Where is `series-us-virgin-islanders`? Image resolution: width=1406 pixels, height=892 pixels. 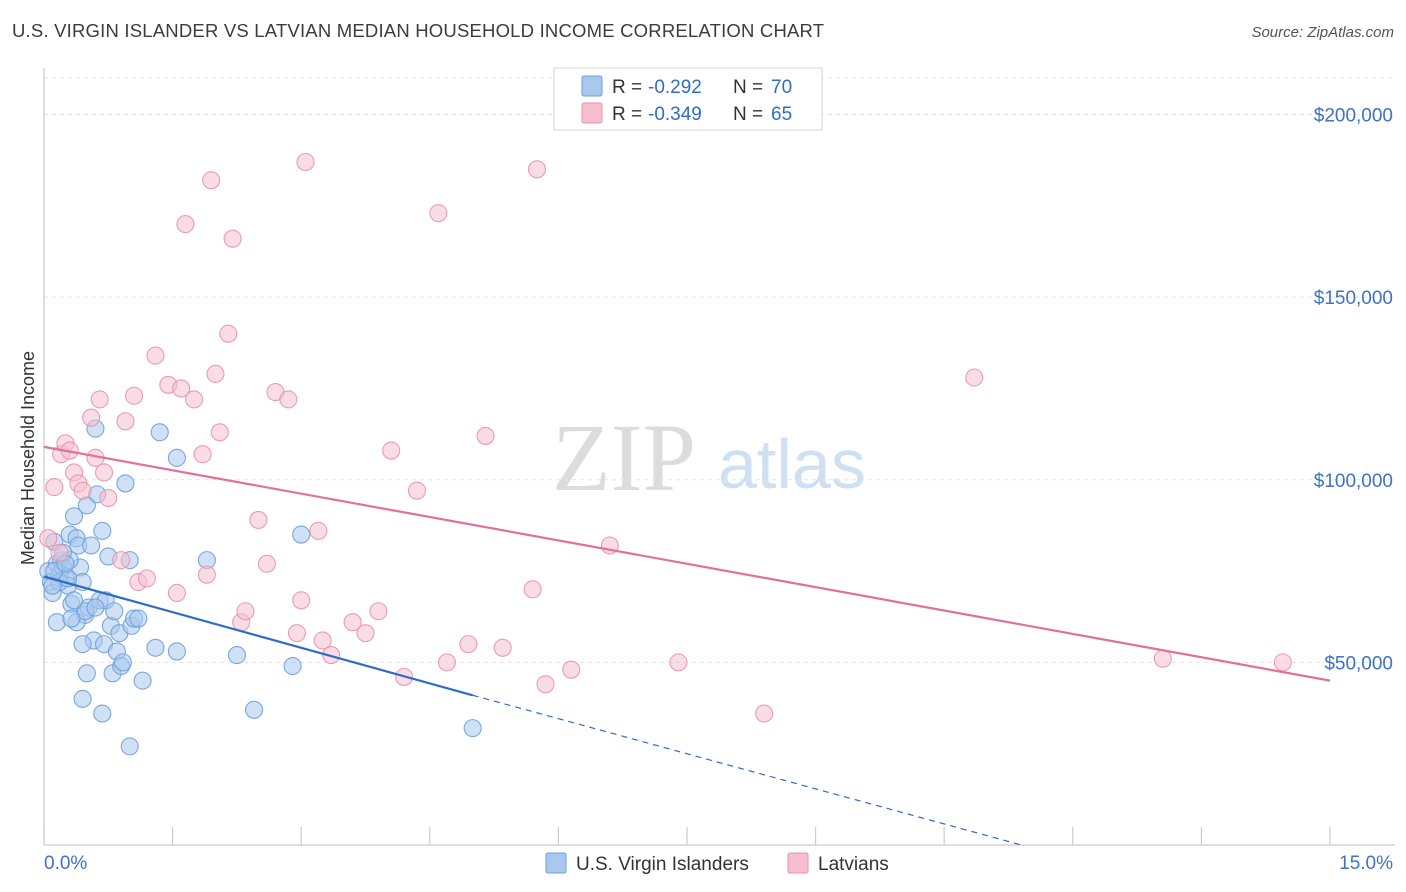 series-us-virgin-islanders is located at coordinates (260, 587).